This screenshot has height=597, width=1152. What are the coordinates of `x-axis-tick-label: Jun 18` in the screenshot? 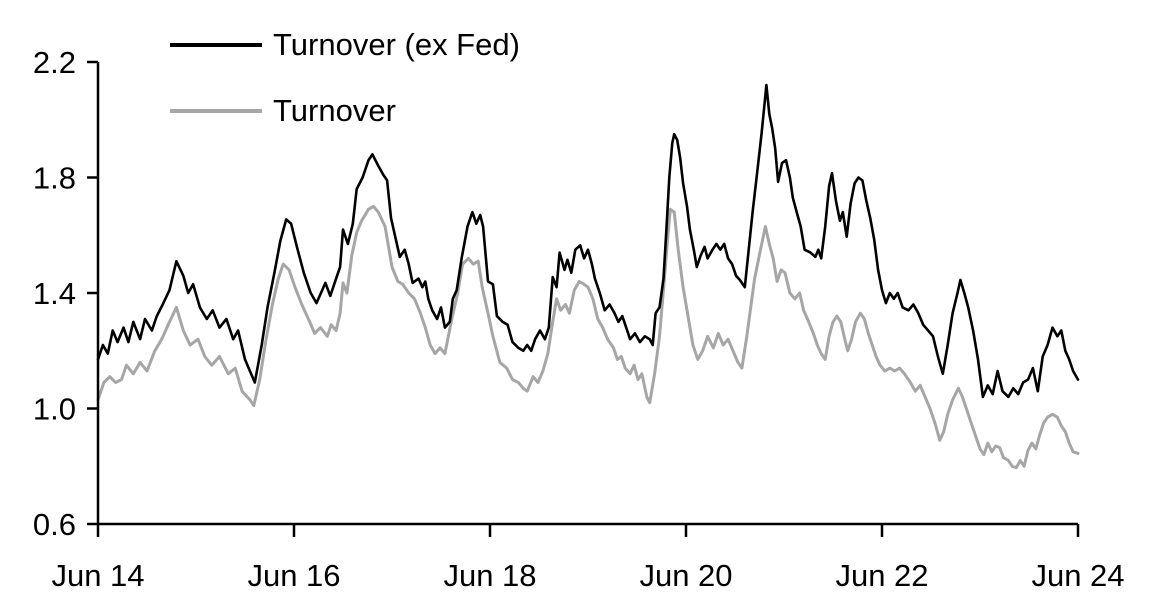 It's located at (489, 575).